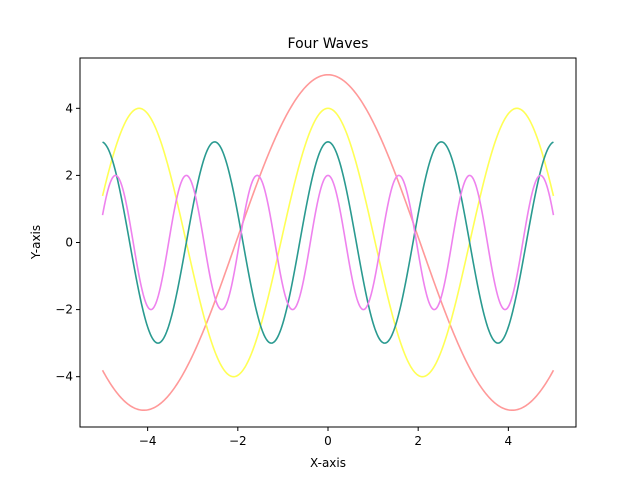  I want to click on x-tick-label: −4, so click(148, 441).